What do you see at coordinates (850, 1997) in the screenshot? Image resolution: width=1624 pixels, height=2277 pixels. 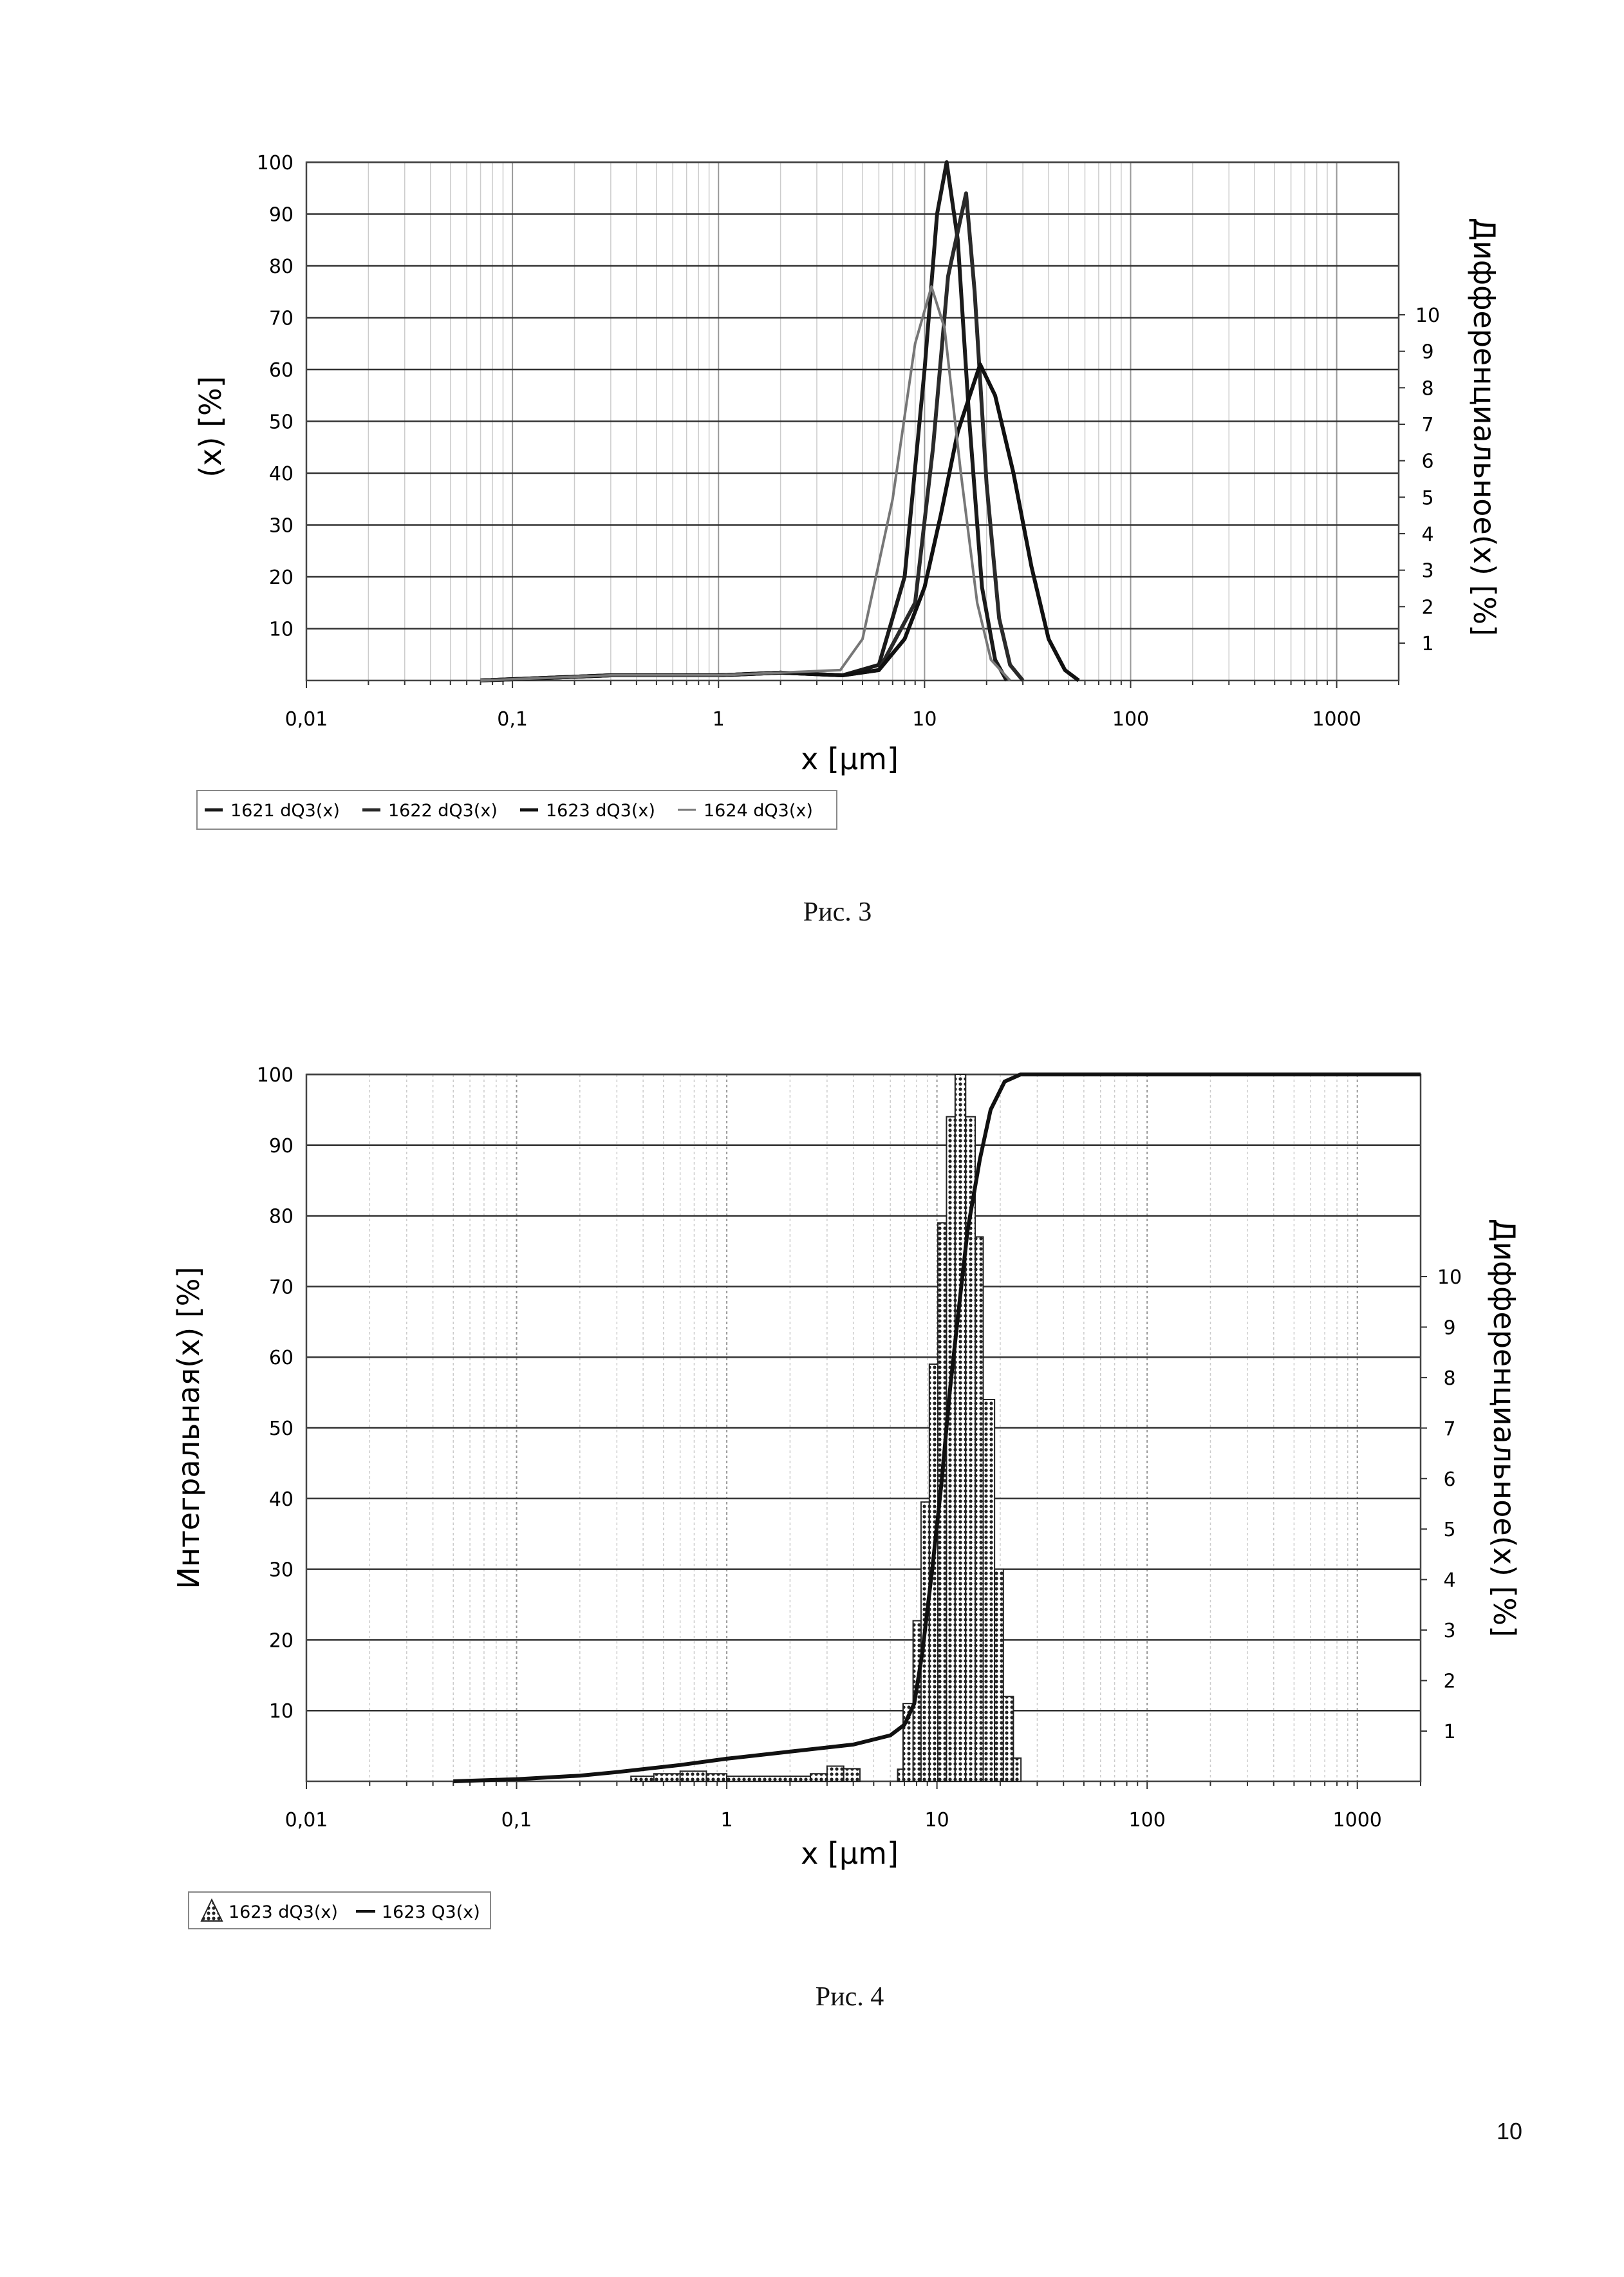 I see `figure-4-caption: Рис. 4` at bounding box center [850, 1997].